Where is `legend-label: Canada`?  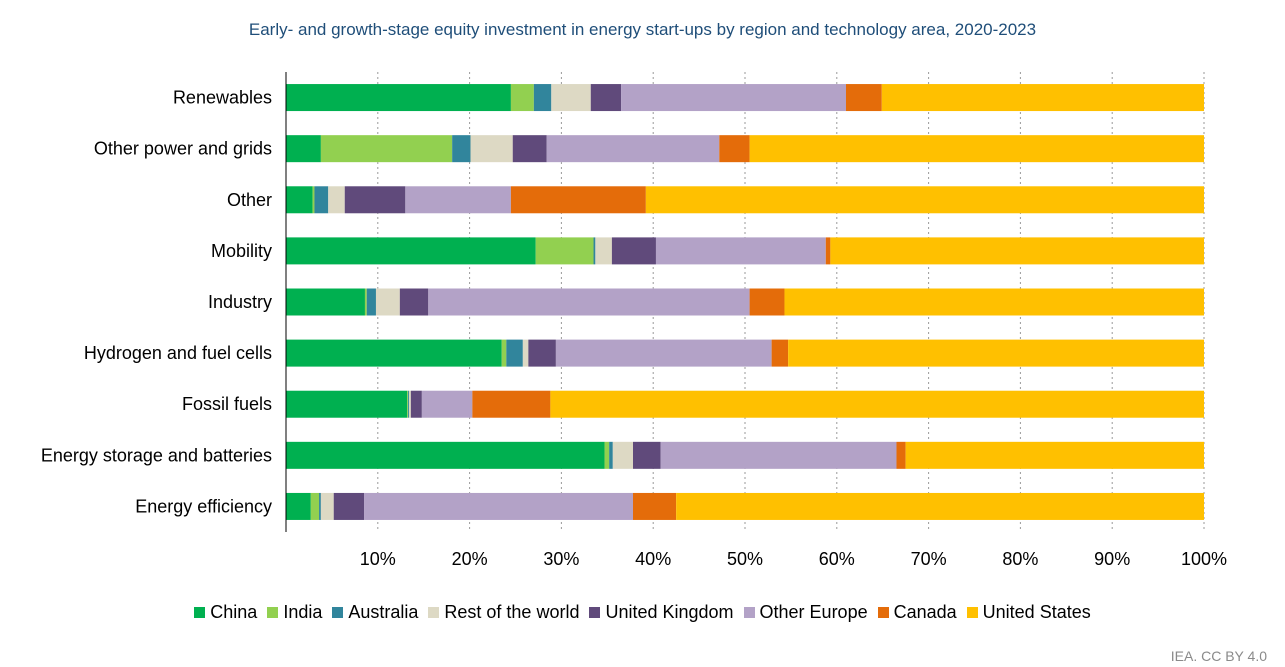 legend-label: Canada is located at coordinates (925, 612).